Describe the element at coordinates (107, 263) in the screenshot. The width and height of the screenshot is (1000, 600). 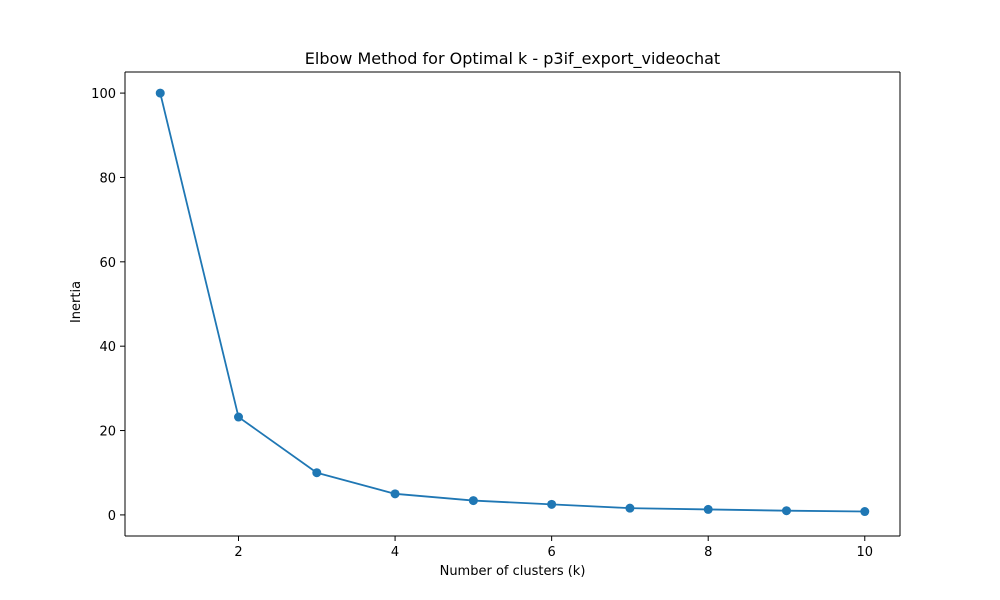
I see `y-tick-label: 60` at that location.